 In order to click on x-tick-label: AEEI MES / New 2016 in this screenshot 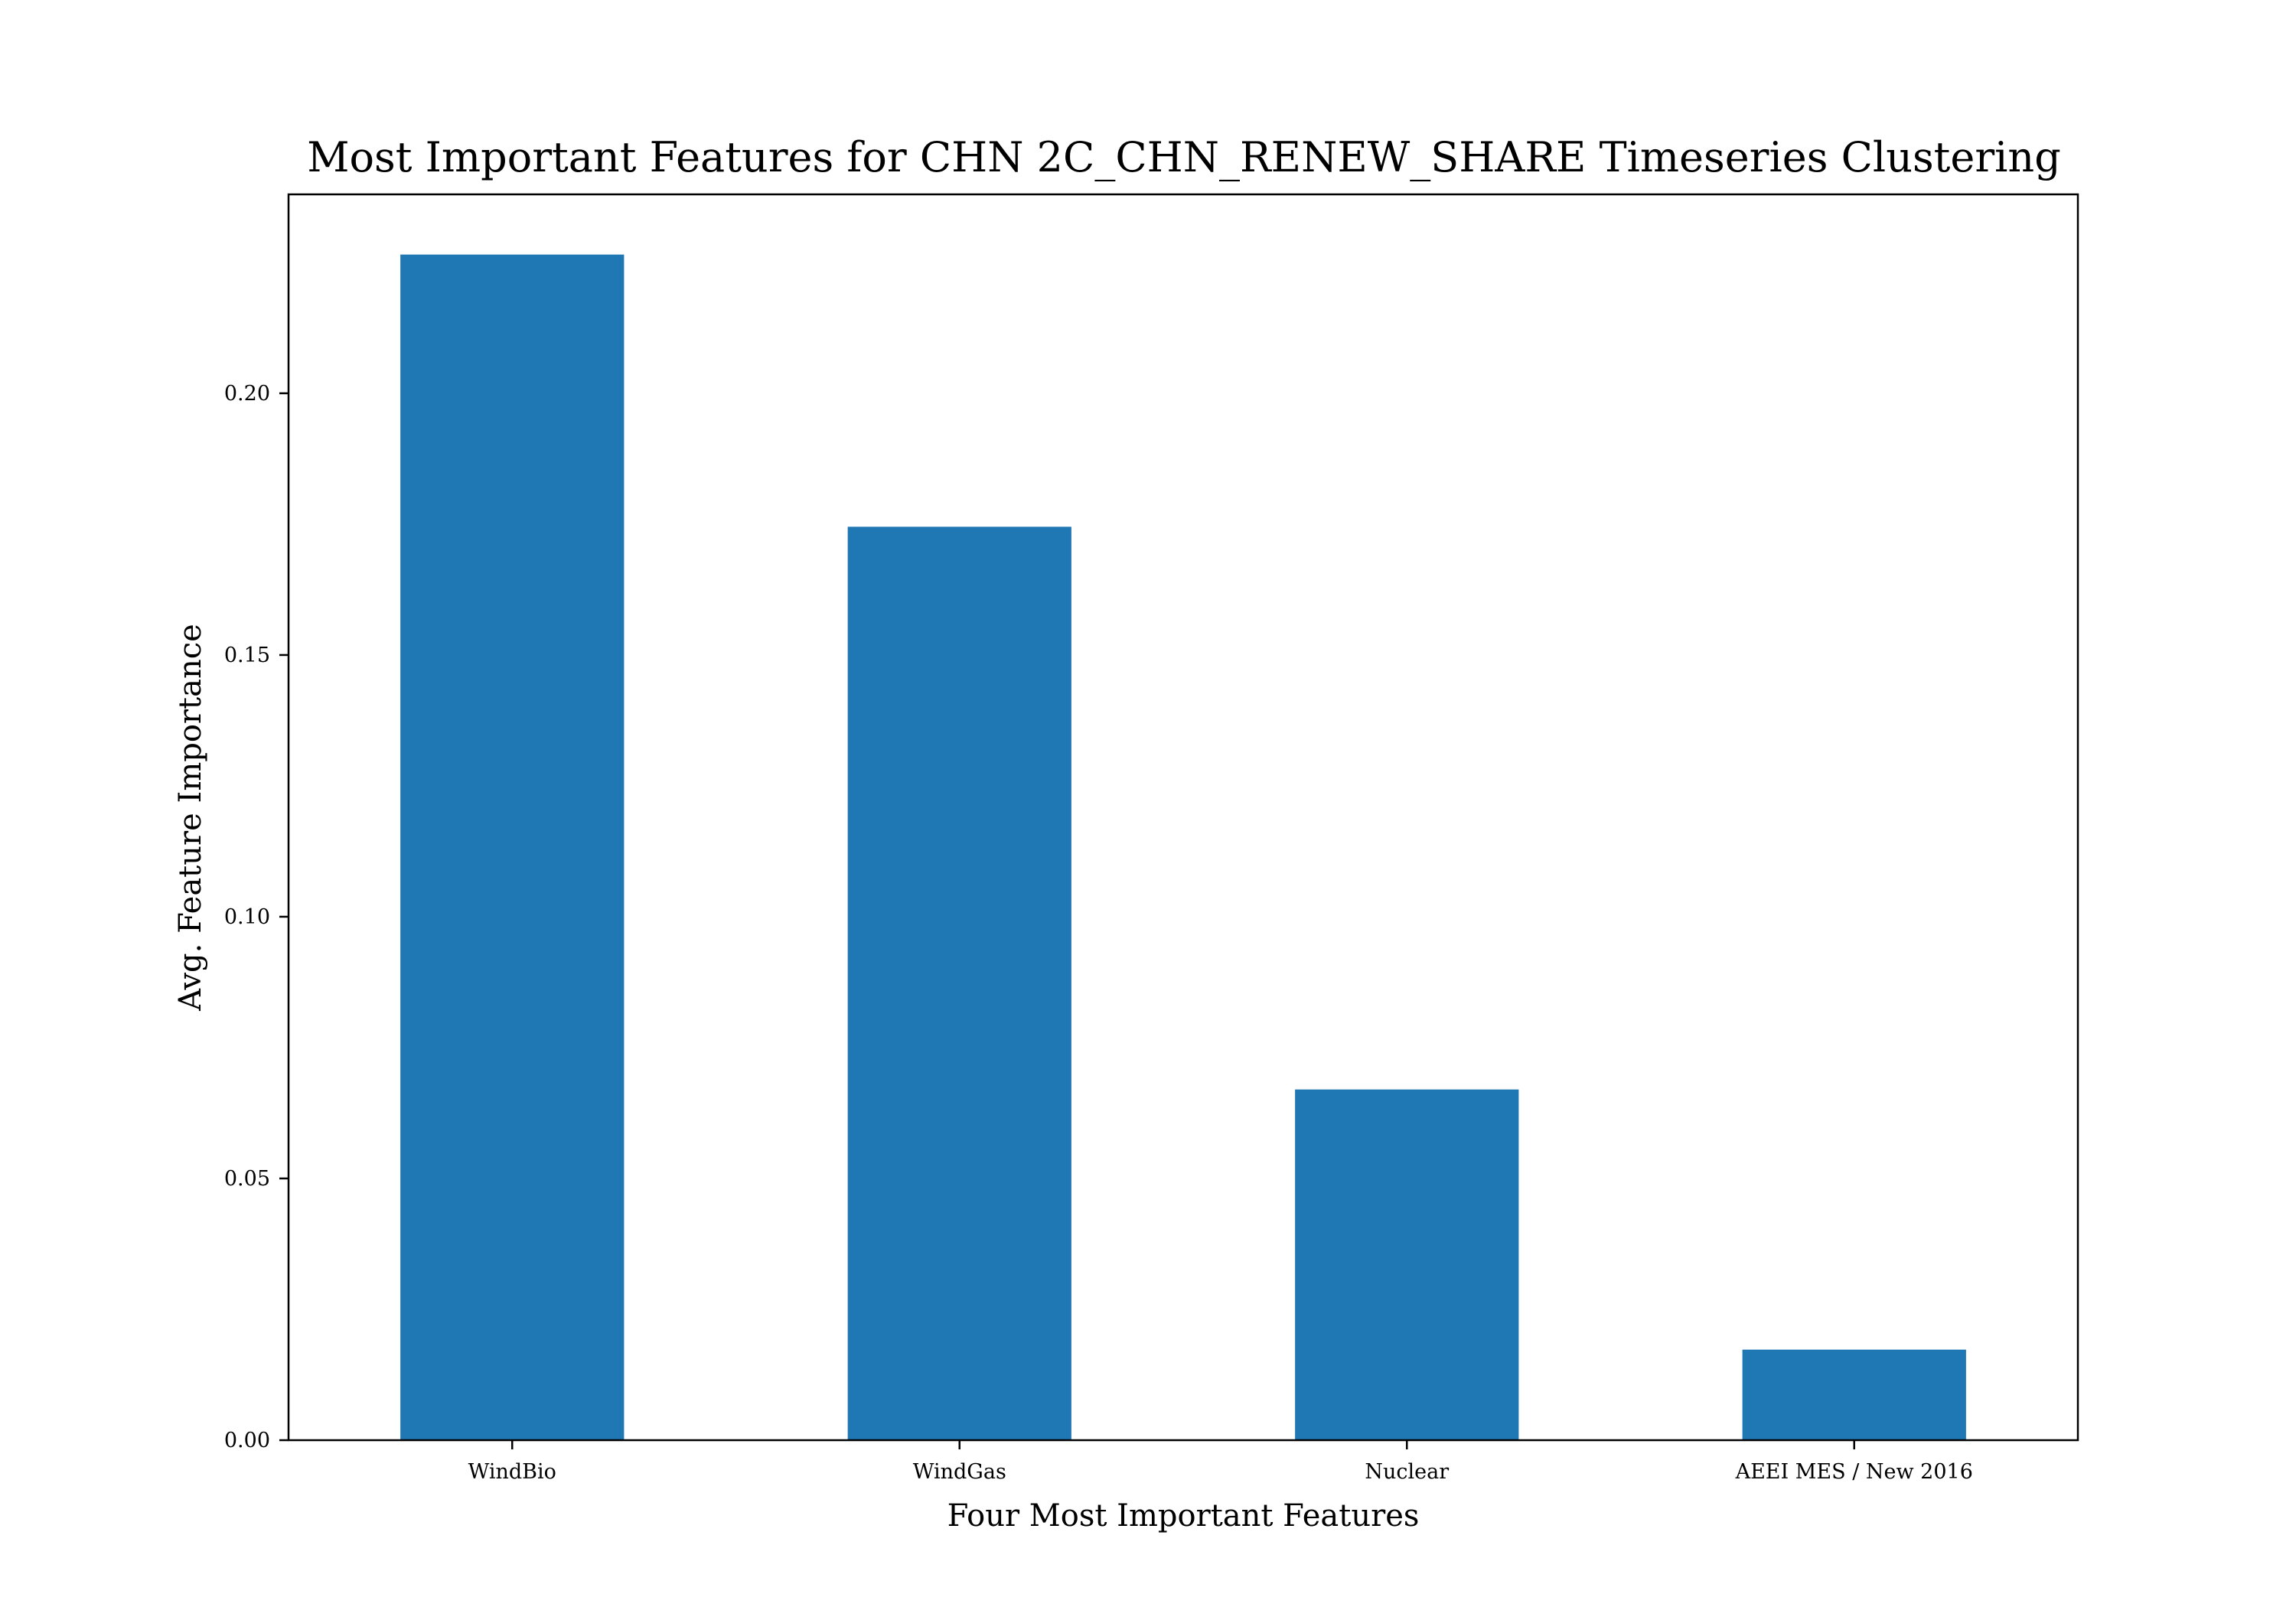, I will do `click(1854, 1472)`.